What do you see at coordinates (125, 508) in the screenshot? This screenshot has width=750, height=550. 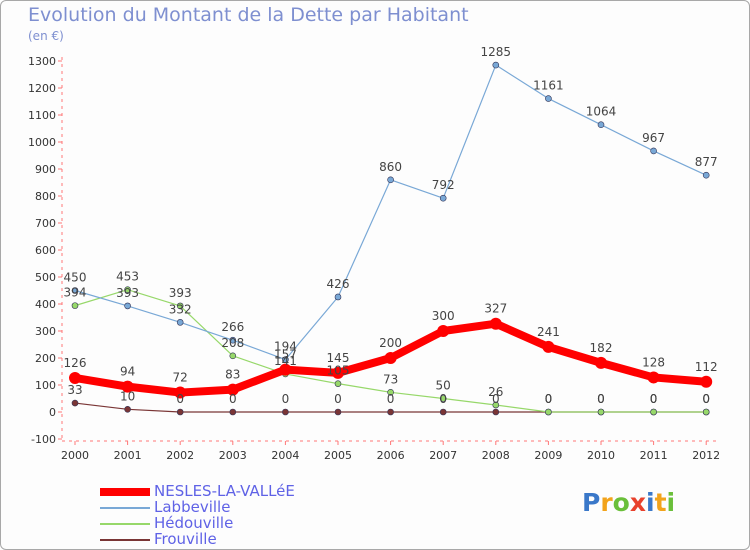 I see `legend-swatch-labbeville` at bounding box center [125, 508].